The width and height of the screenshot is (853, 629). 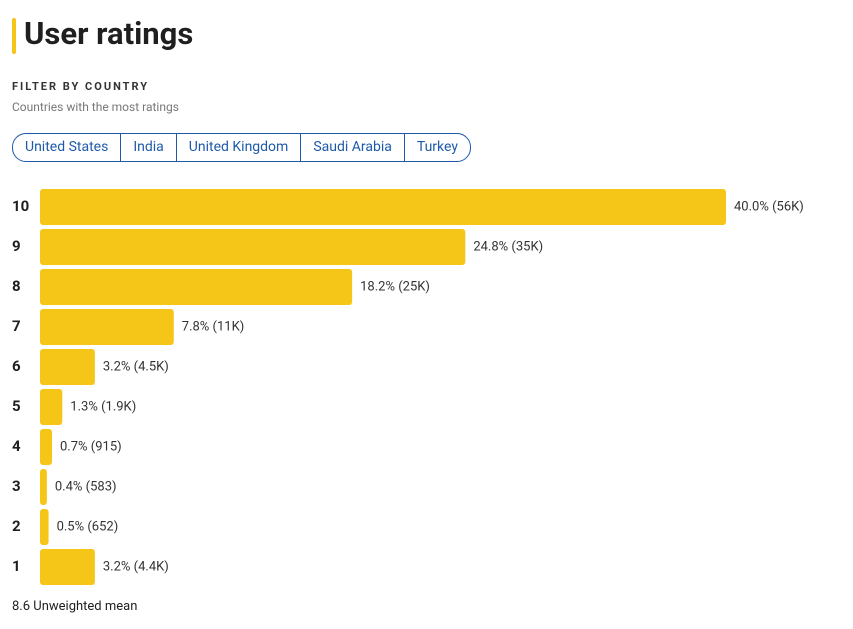 I want to click on value-label: 3.2% (4.4K), so click(x=136, y=566).